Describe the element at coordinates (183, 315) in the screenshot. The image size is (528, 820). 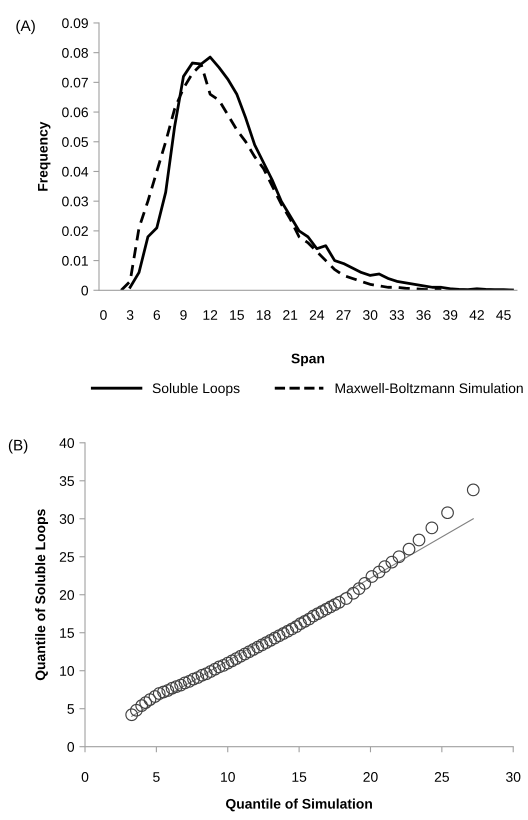
I see `x-tick-label: 9` at that location.